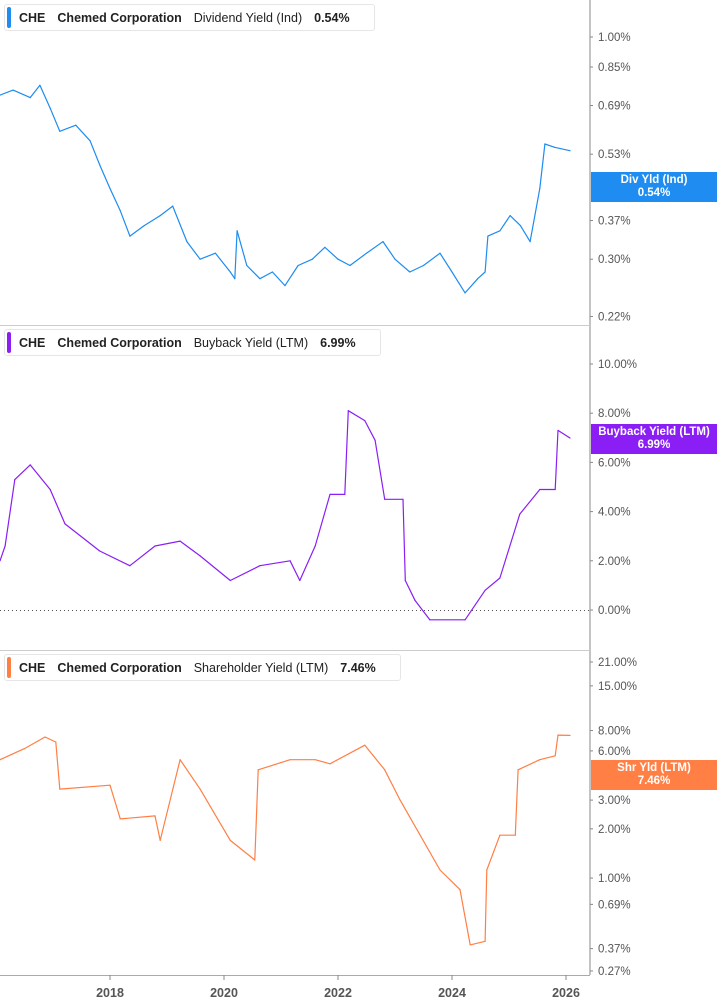 This screenshot has height=1005, width=717. I want to click on y-tick-label: 8.00%, so click(614, 414).